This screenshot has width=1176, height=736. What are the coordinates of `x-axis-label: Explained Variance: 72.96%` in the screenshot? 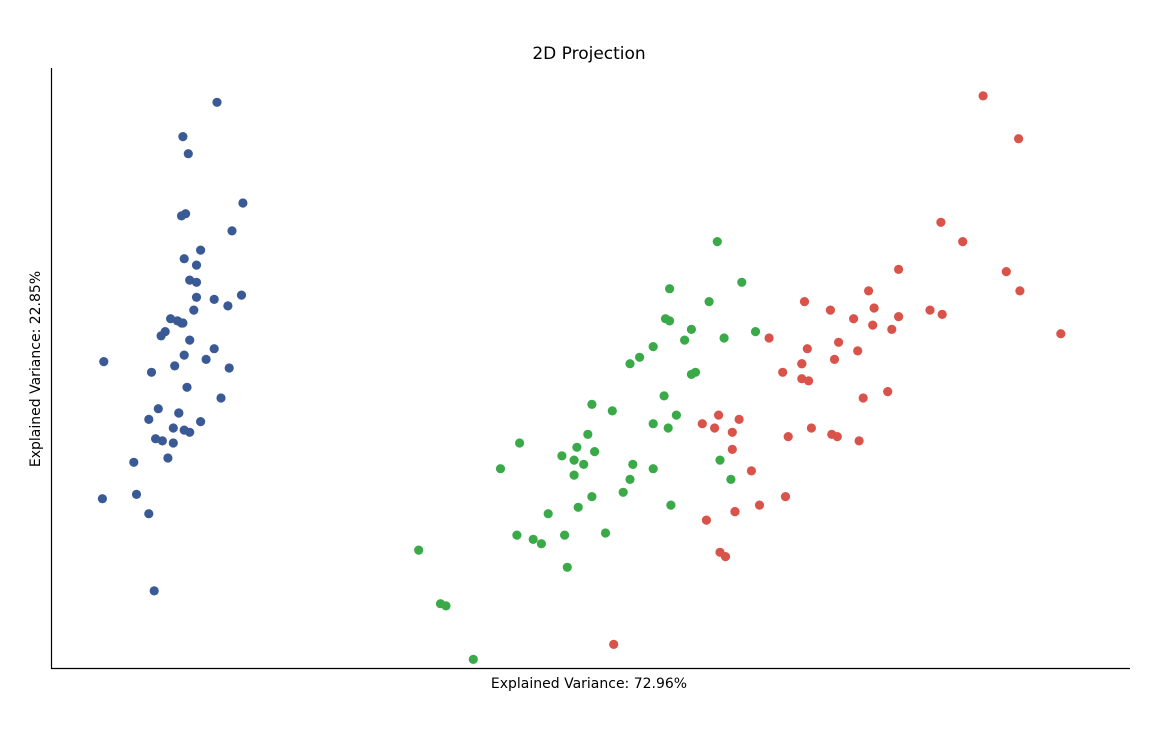 It's located at (589, 684).